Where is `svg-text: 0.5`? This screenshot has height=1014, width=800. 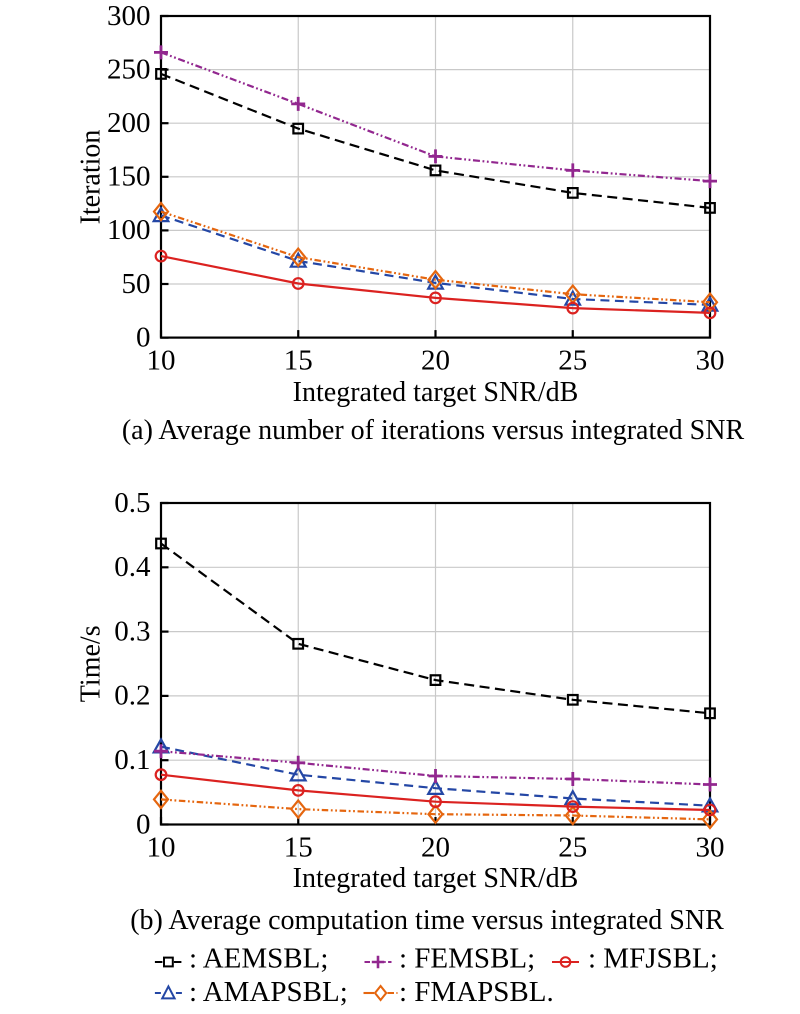
svg-text: 0.5 is located at coordinates (132, 503).